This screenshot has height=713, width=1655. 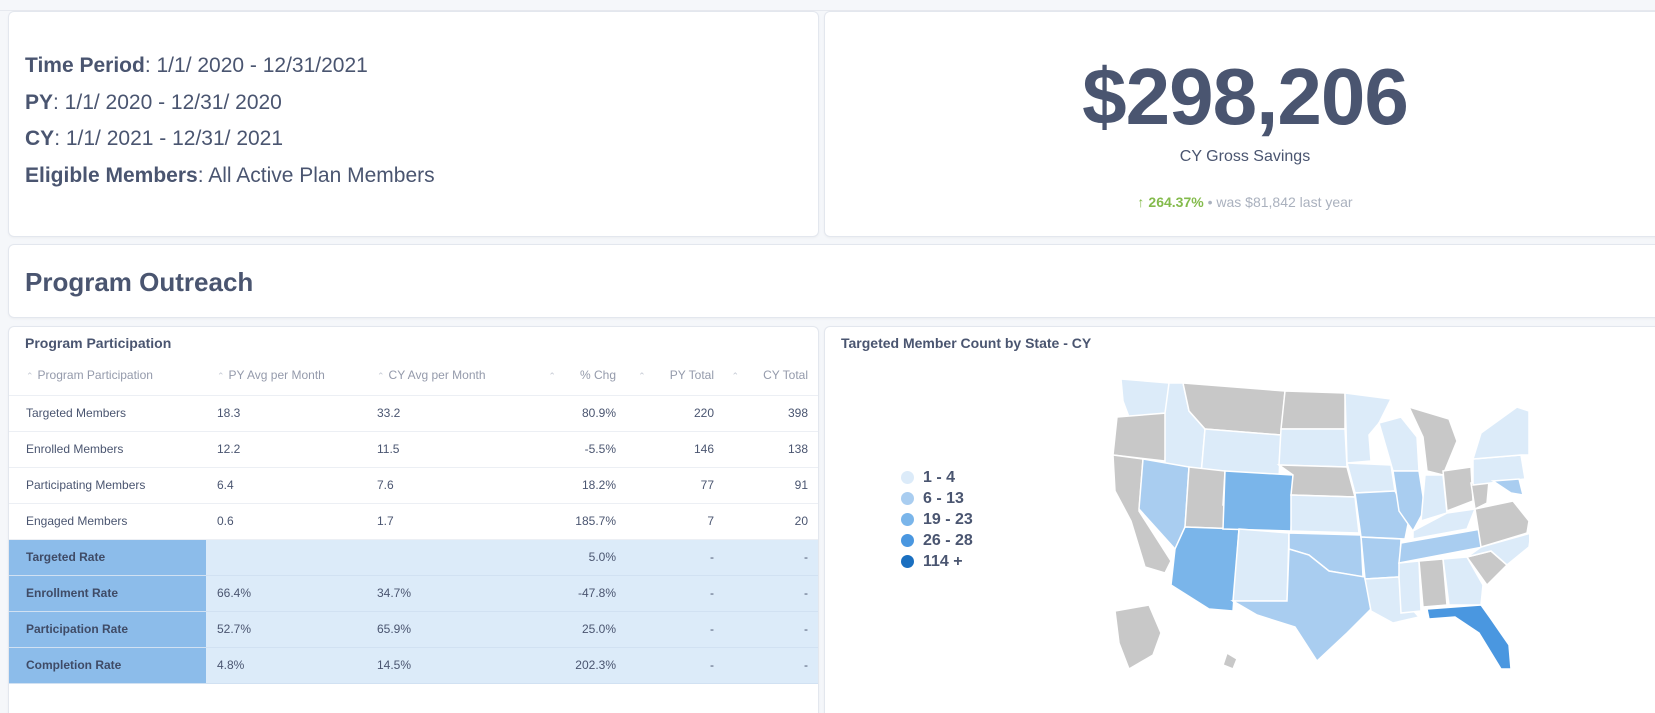 What do you see at coordinates (937, 540) in the screenshot?
I see `legend-item: 26 - 28` at bounding box center [937, 540].